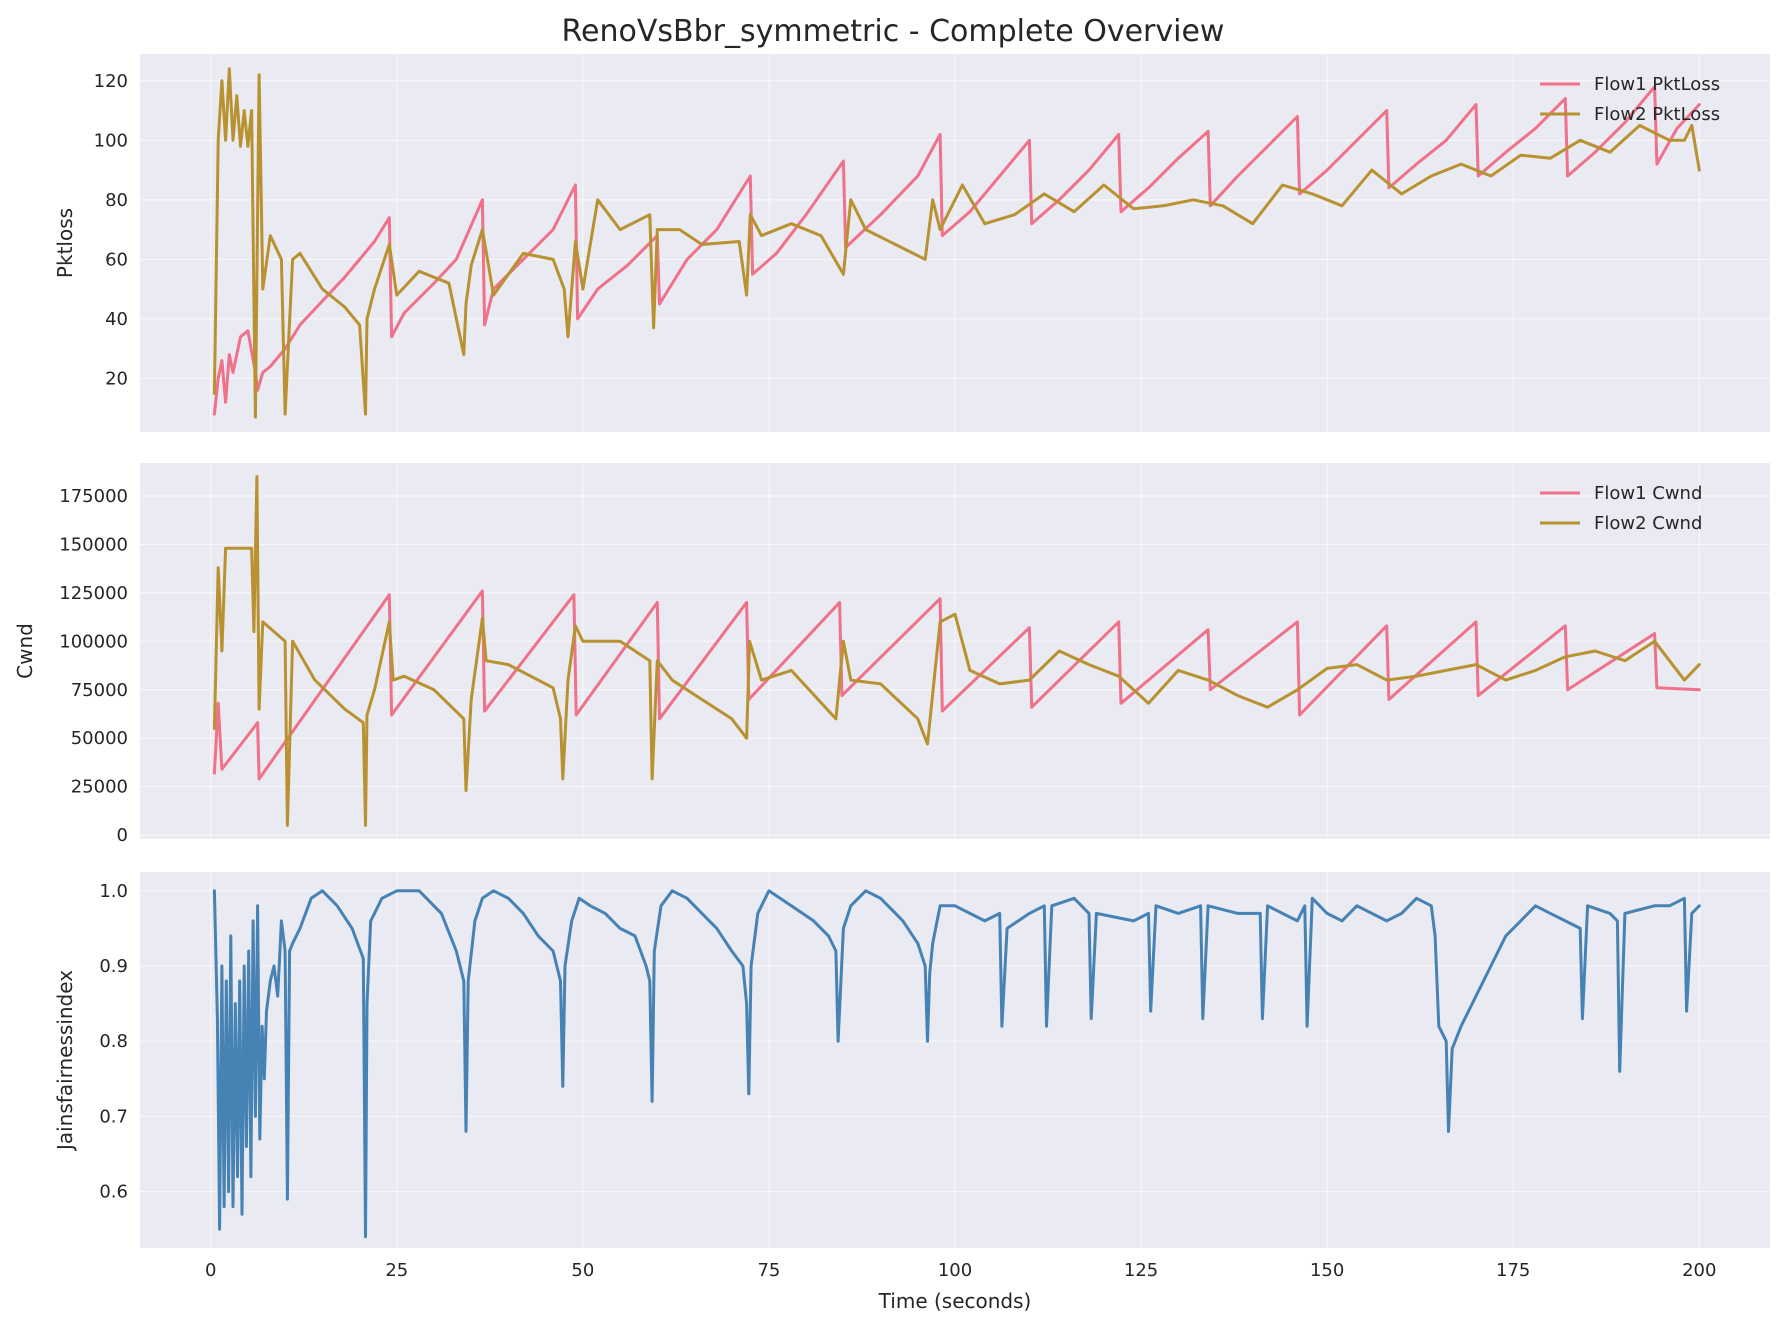 This screenshot has height=1329, width=1786. I want to click on x-axis-label: Time (seconds), so click(955, 1301).